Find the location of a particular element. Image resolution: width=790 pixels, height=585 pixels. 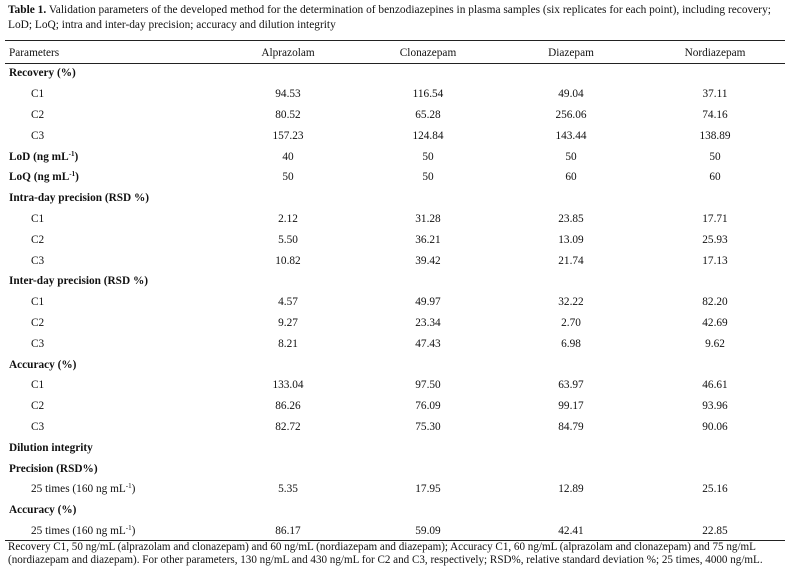

table-row: C3 82.72 75.30 84.79 90.06 is located at coordinates (395, 427).